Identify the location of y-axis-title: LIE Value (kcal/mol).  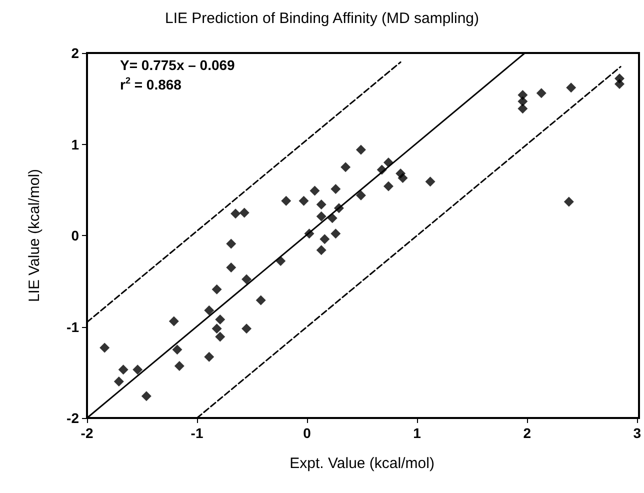
(34, 235).